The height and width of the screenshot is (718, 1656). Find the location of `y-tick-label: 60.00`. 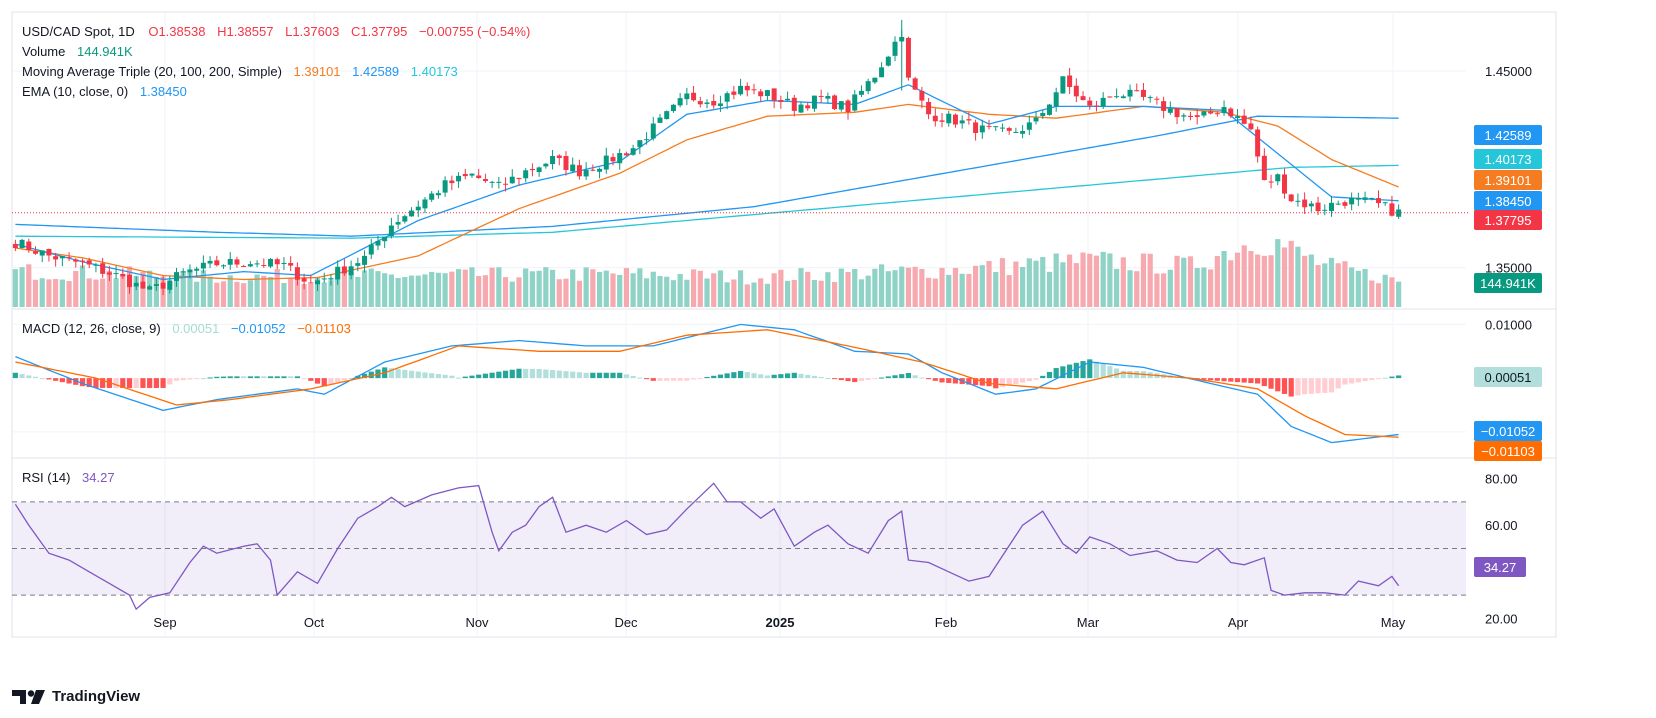

y-tick-label: 60.00 is located at coordinates (1501, 525).